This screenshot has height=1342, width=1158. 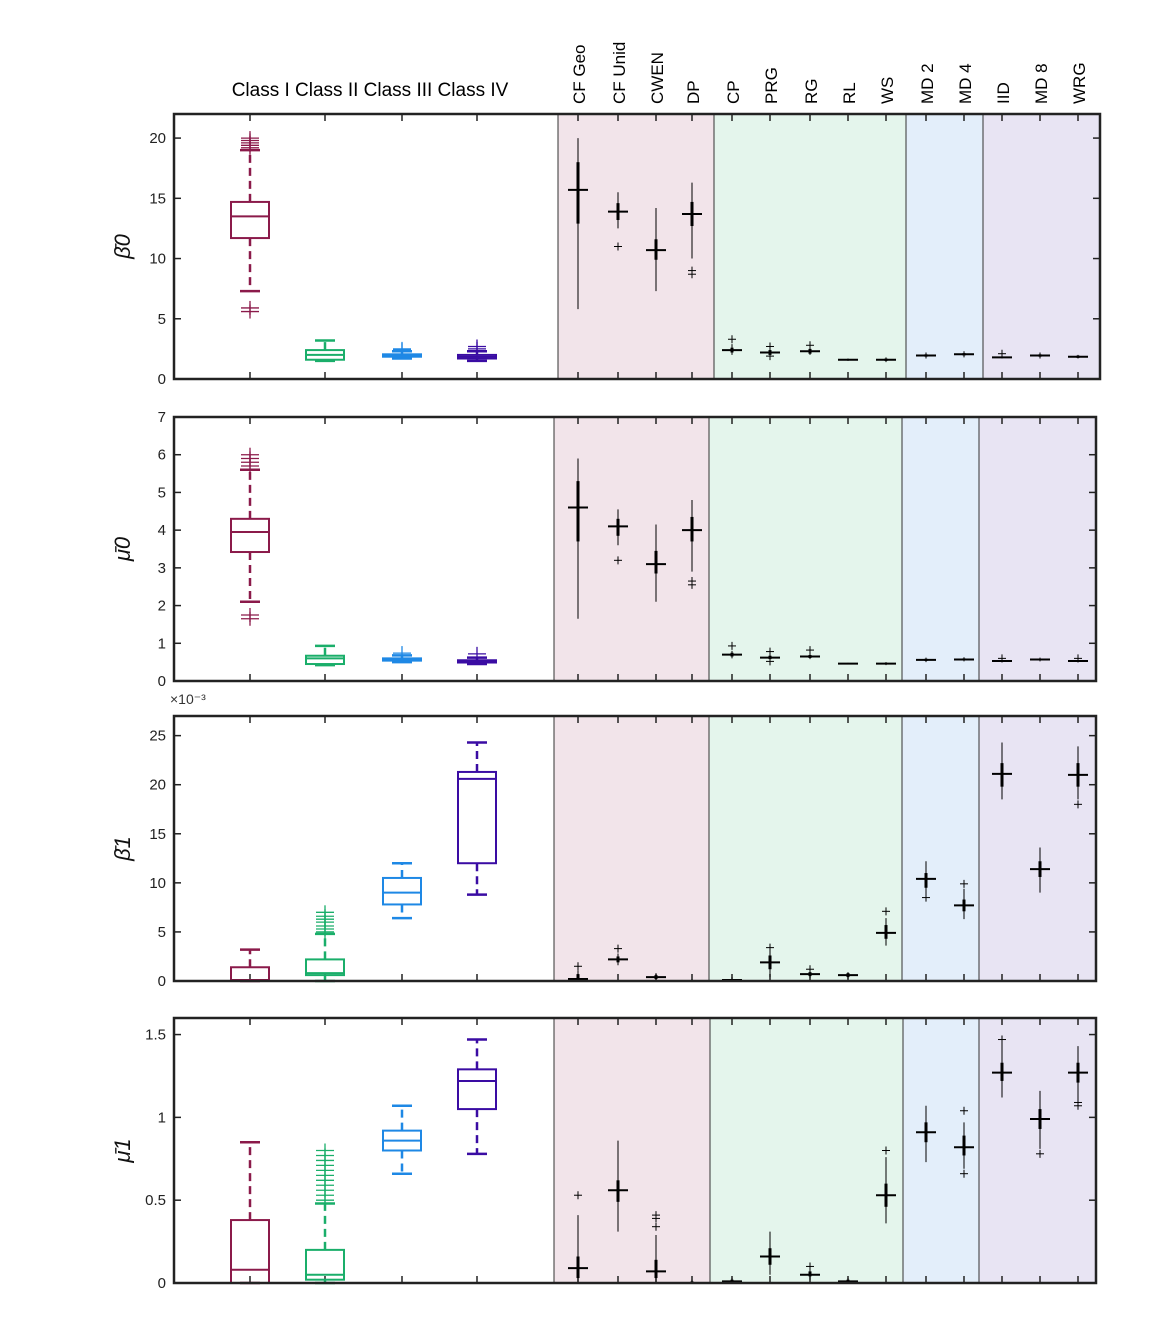 I want to click on y-axis-label: β̄1, so click(x=122, y=849).